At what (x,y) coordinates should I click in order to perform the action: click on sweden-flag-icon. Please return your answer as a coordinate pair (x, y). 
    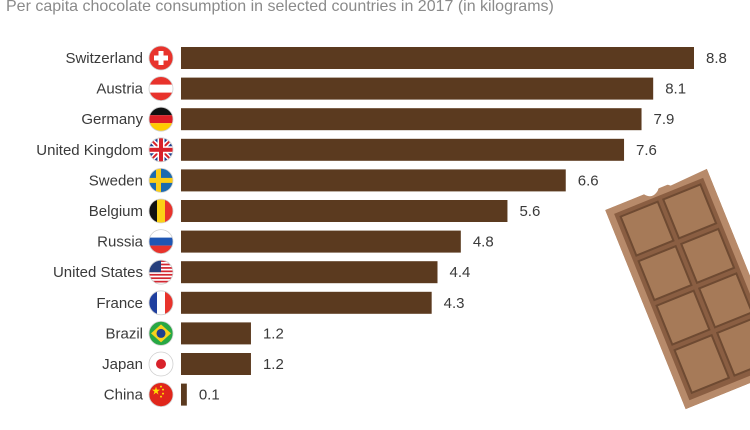
    Looking at the image, I should click on (161, 180).